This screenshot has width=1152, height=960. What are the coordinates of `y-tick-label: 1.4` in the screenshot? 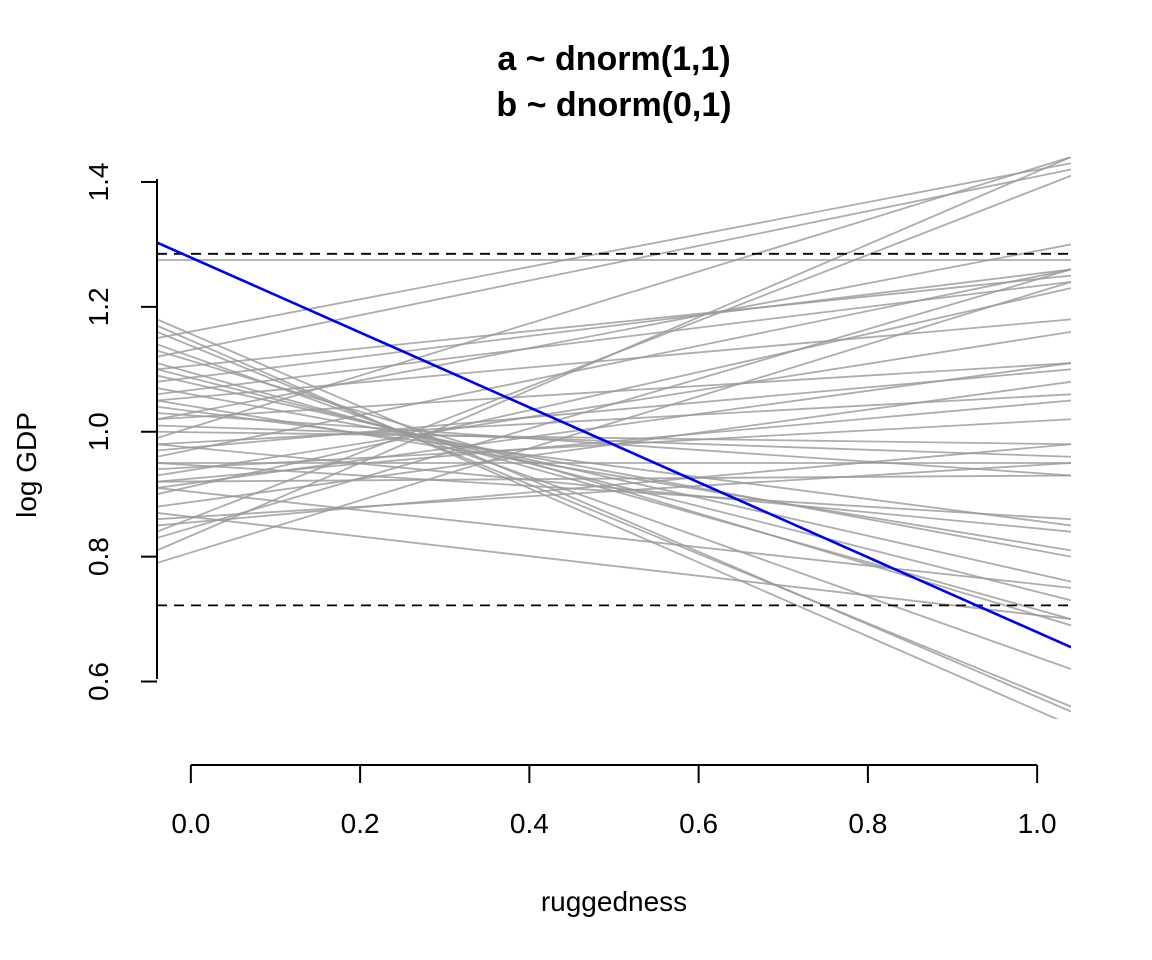 It's located at (98, 182).